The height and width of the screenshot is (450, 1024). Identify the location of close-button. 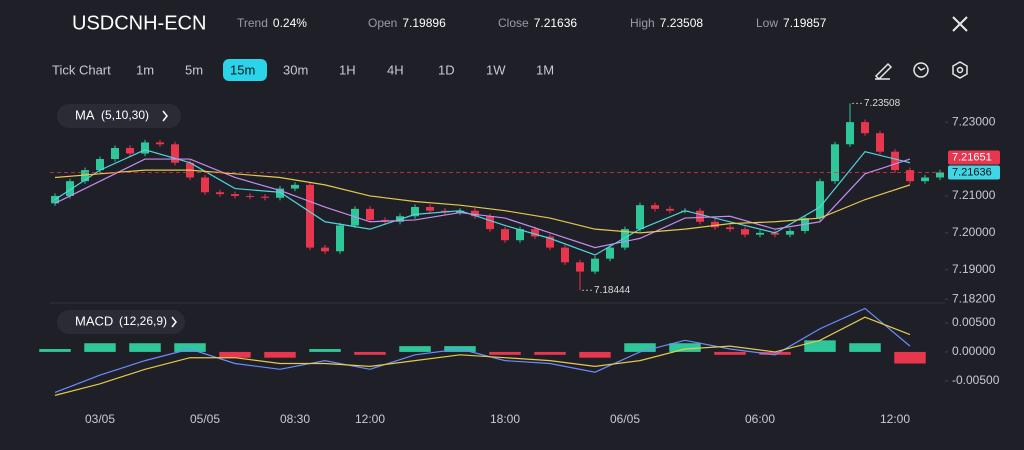
(960, 24).